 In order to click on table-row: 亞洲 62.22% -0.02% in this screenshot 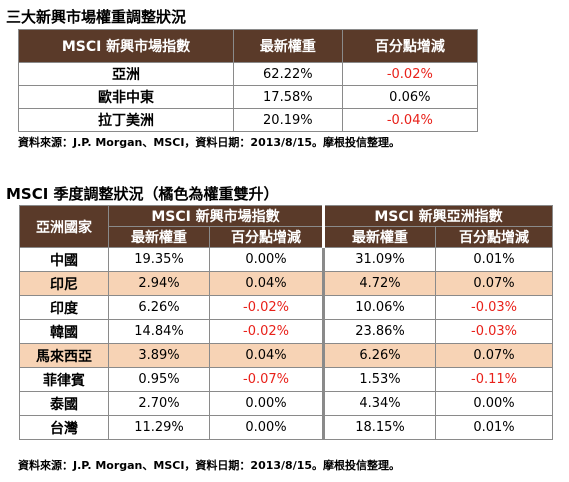, I will do `click(248, 74)`.